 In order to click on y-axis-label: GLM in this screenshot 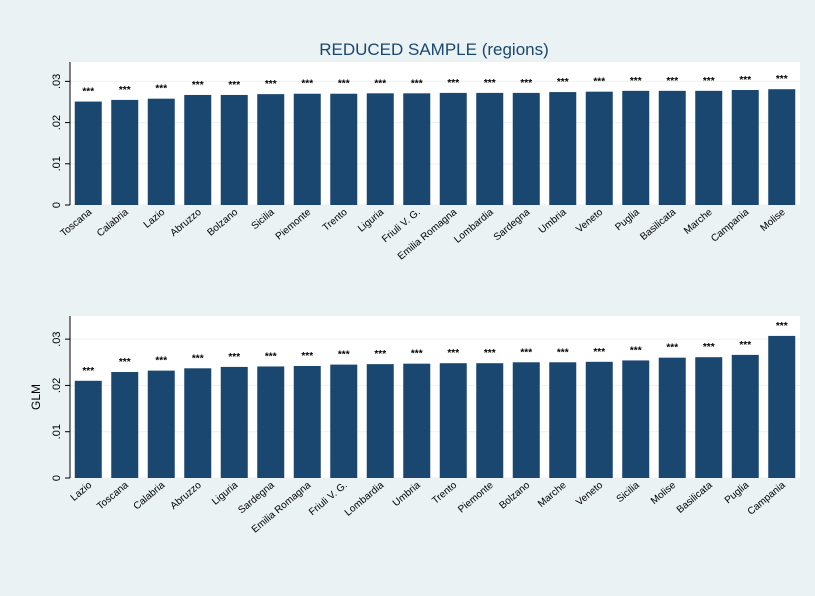, I will do `click(36, 397)`.